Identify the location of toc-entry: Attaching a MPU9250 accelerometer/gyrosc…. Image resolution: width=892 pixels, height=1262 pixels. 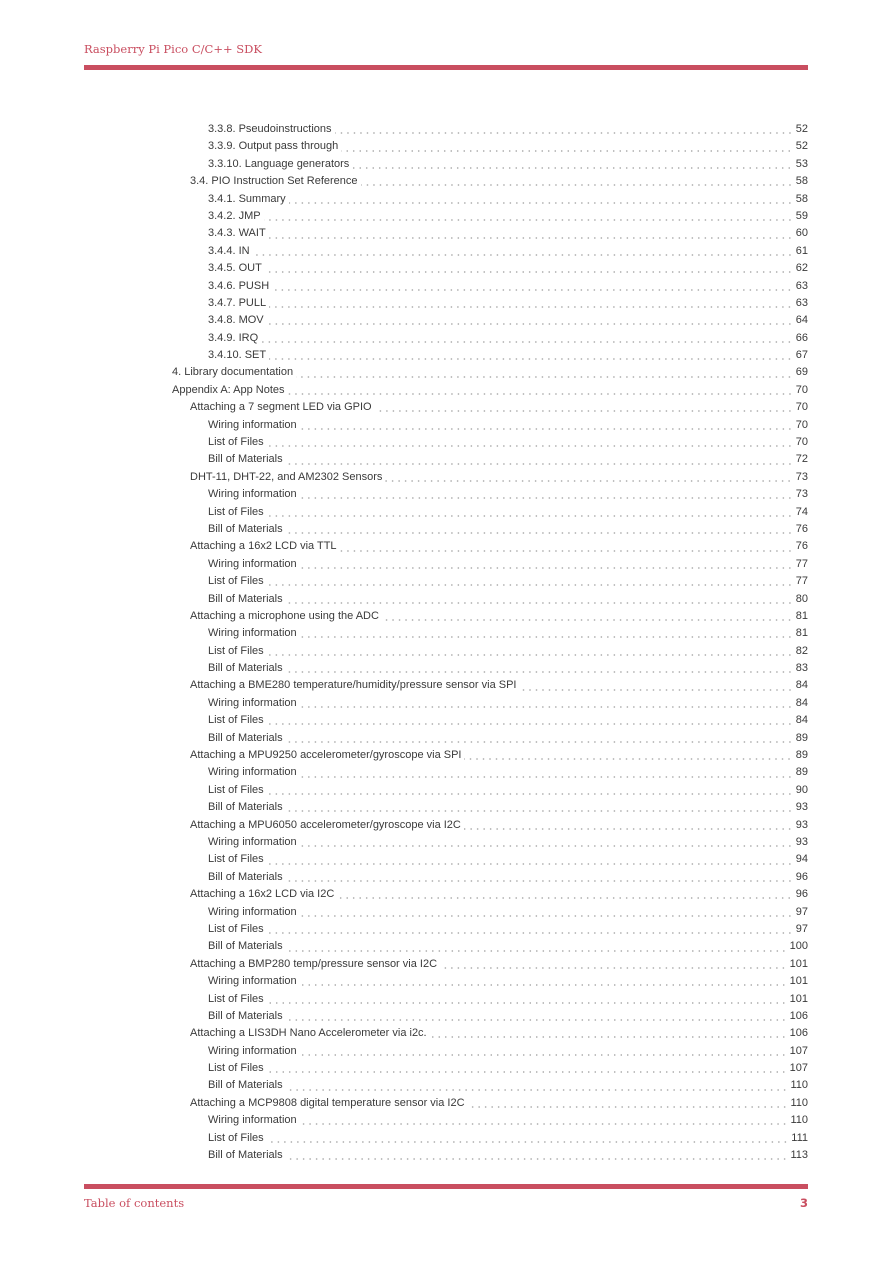
(499, 755).